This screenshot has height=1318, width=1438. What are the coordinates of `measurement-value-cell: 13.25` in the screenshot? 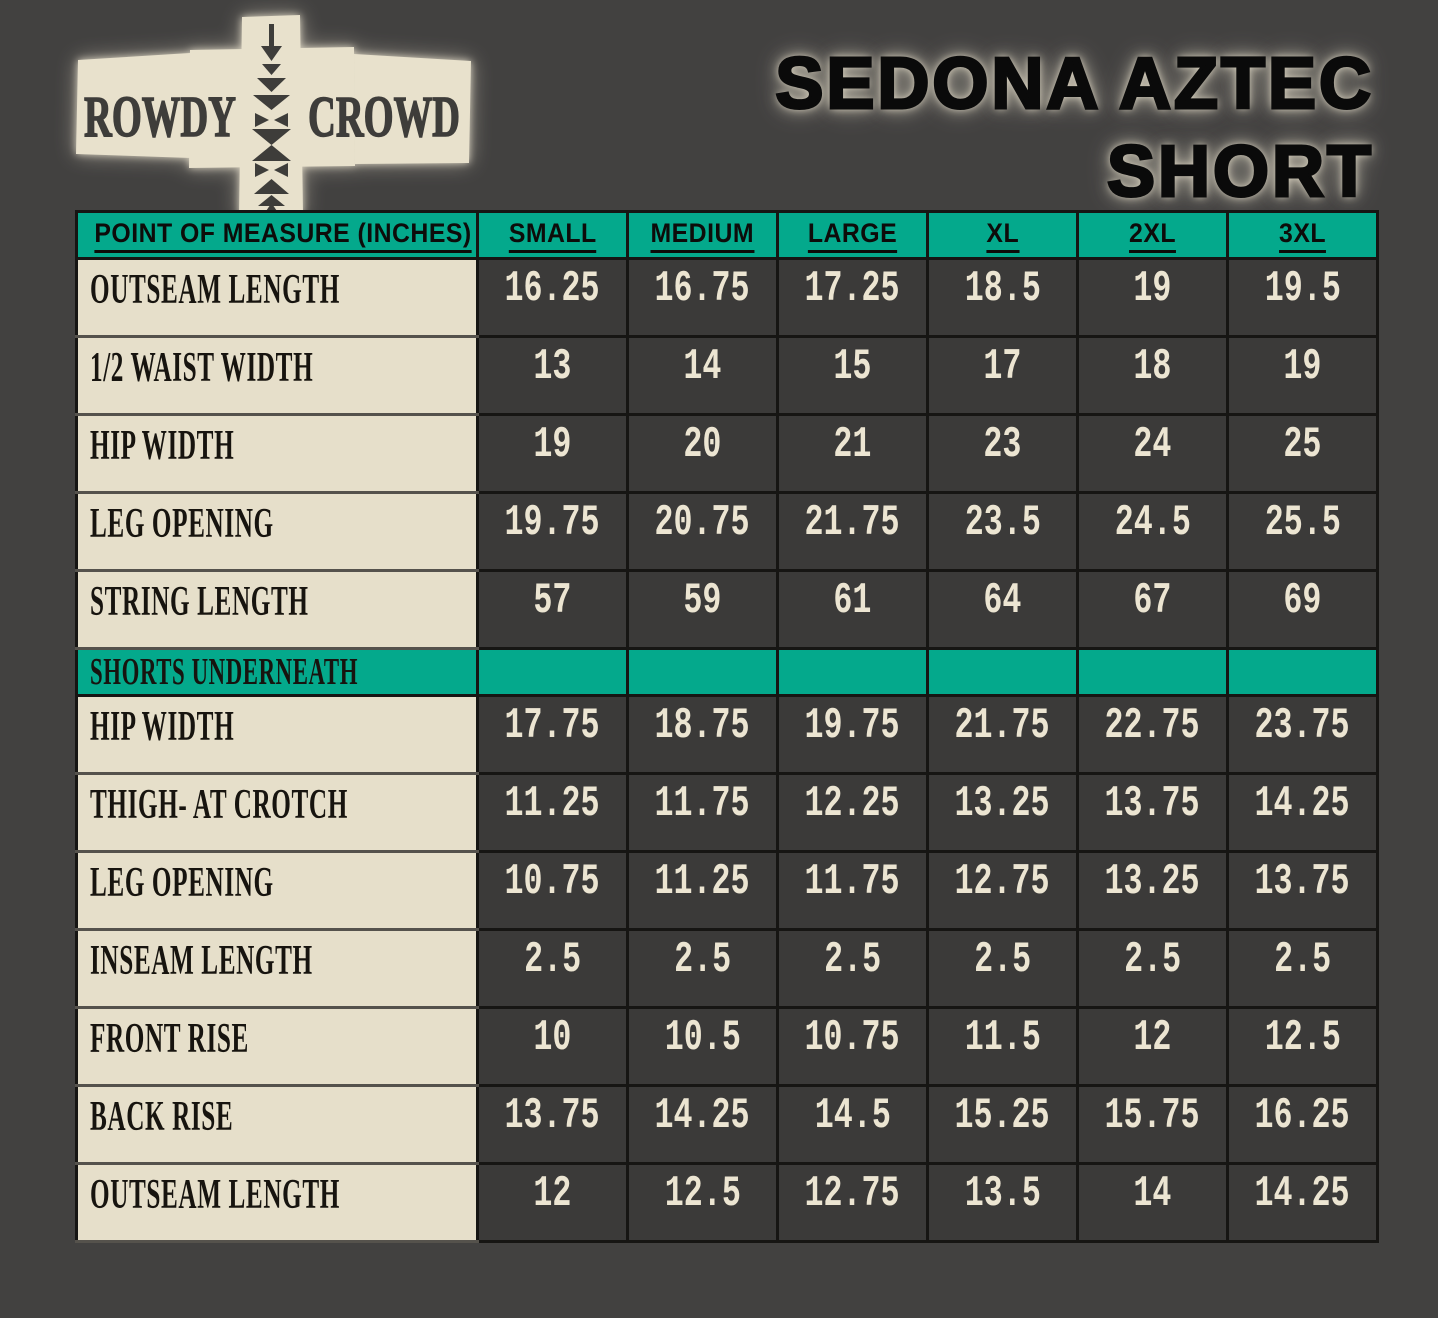 It's located at (1002, 812).